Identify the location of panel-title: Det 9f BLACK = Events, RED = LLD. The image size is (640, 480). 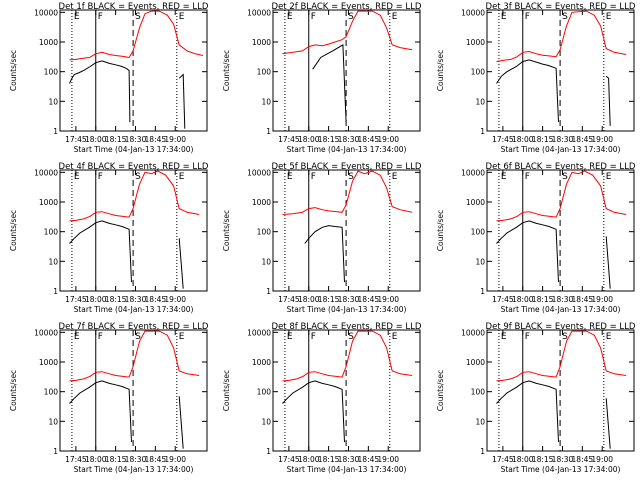
(561, 327).